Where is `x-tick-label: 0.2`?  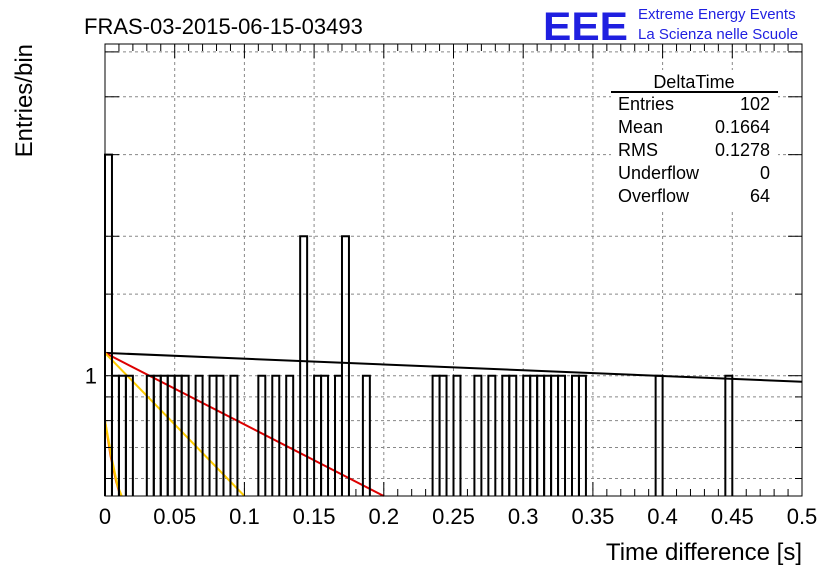
x-tick-label: 0.2 is located at coordinates (384, 516).